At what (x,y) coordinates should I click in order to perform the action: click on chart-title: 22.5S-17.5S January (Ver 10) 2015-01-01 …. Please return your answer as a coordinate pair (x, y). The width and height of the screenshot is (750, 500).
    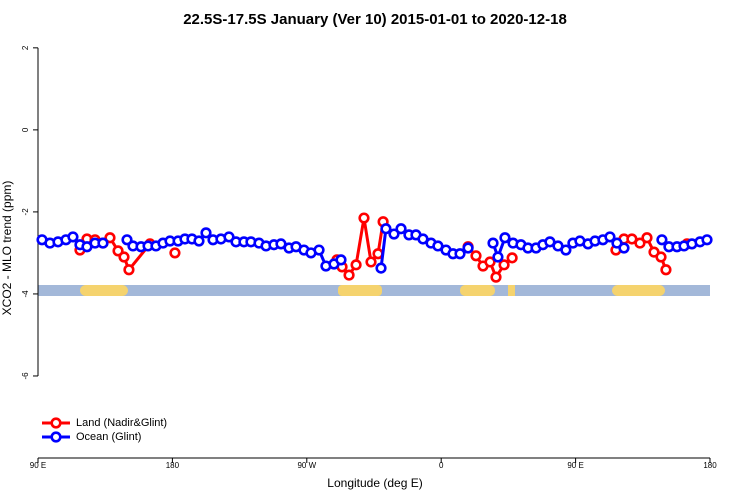
    Looking at the image, I should click on (375, 19).